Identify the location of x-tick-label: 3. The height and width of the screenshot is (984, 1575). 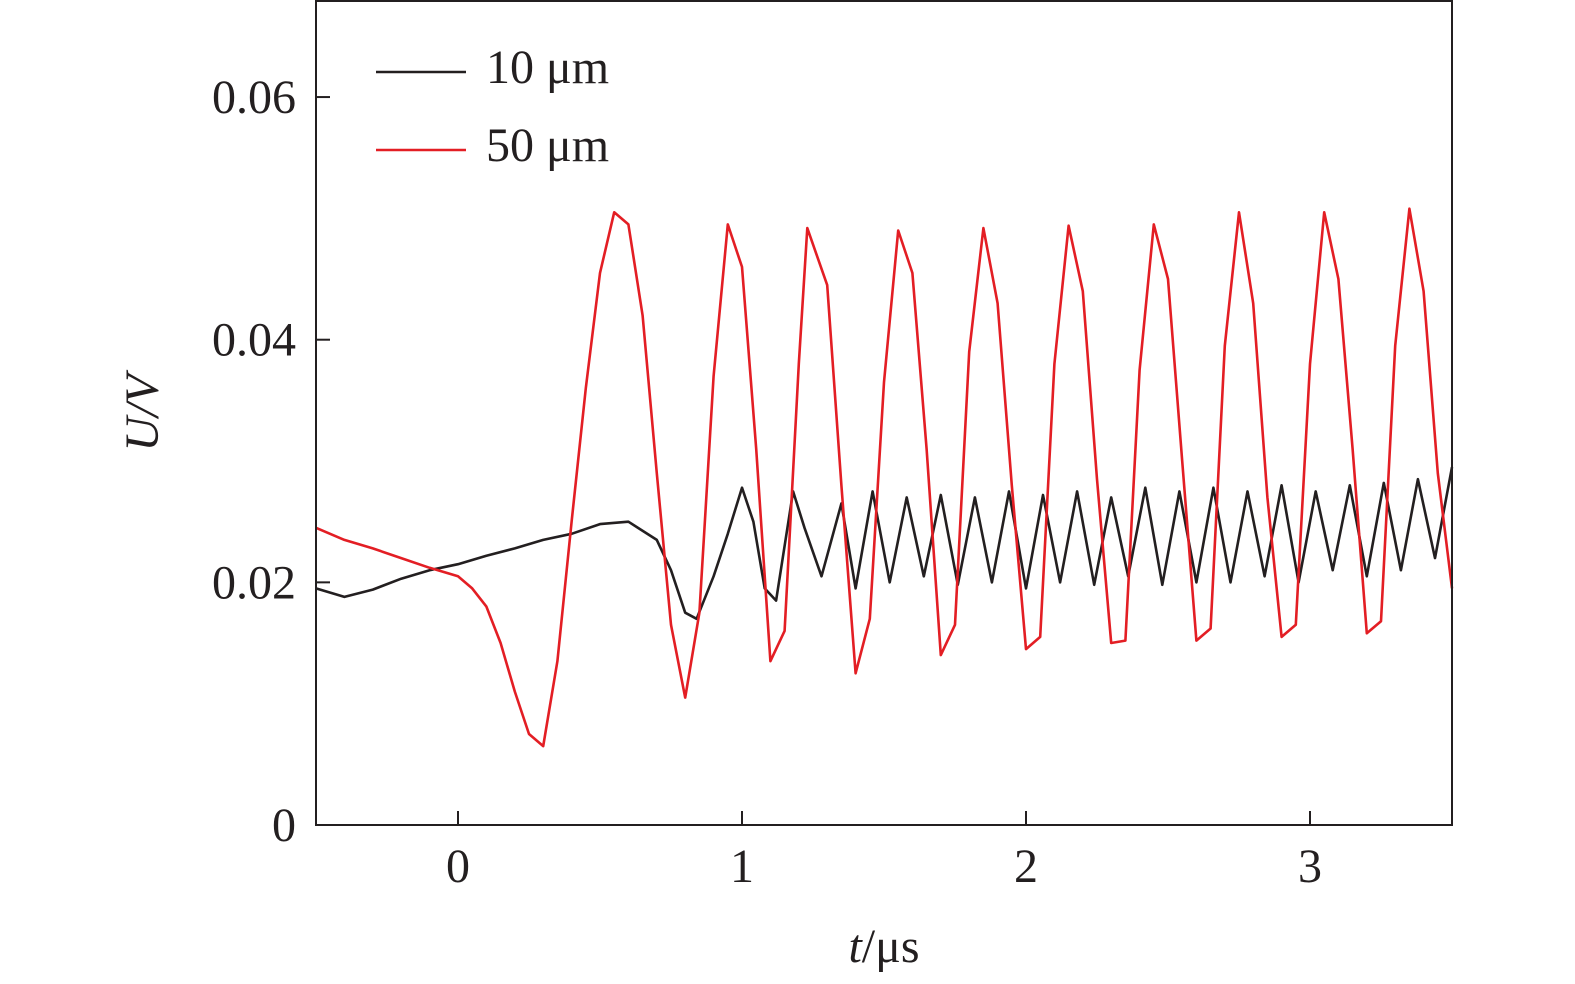
(1310, 866).